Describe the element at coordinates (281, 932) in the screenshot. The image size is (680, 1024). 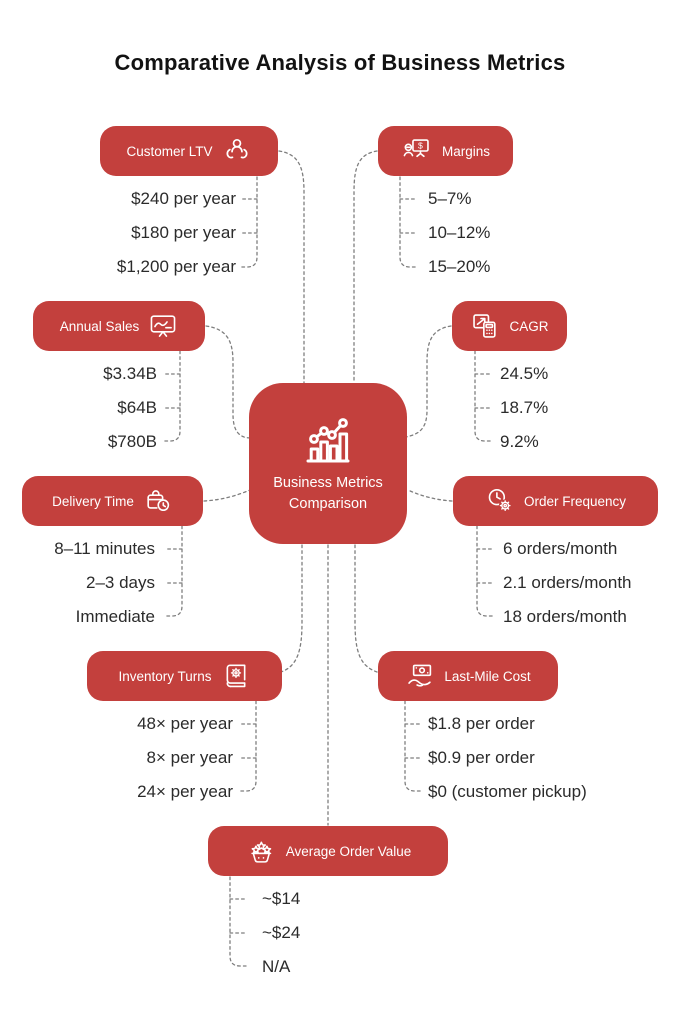
I see `value-item: ~$24` at that location.